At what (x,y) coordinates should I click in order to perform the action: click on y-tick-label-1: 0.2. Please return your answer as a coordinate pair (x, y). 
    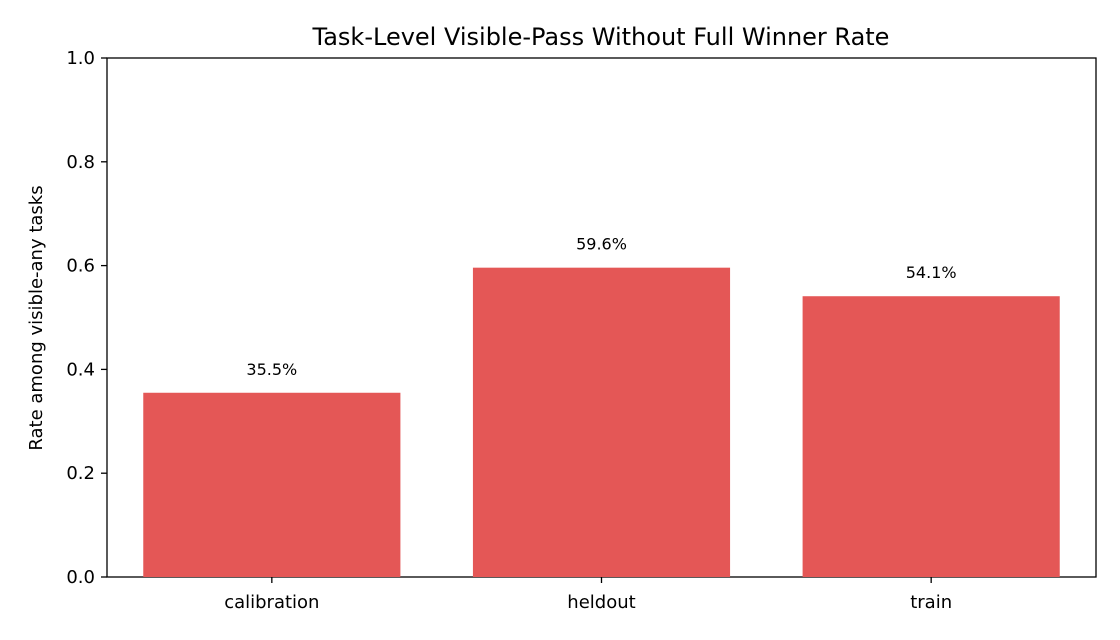
    Looking at the image, I should click on (80, 473).